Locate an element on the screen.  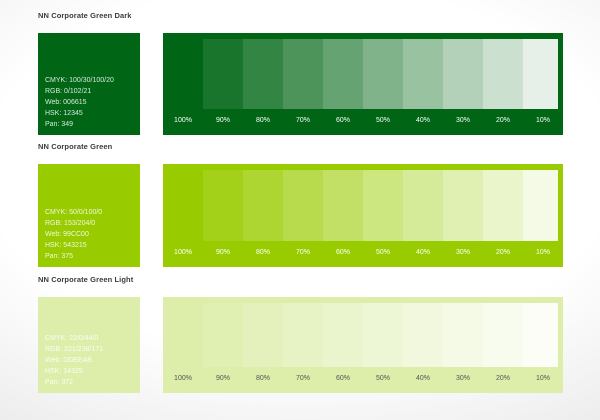
hsk-value: HSK: 543215 is located at coordinates (66, 245).